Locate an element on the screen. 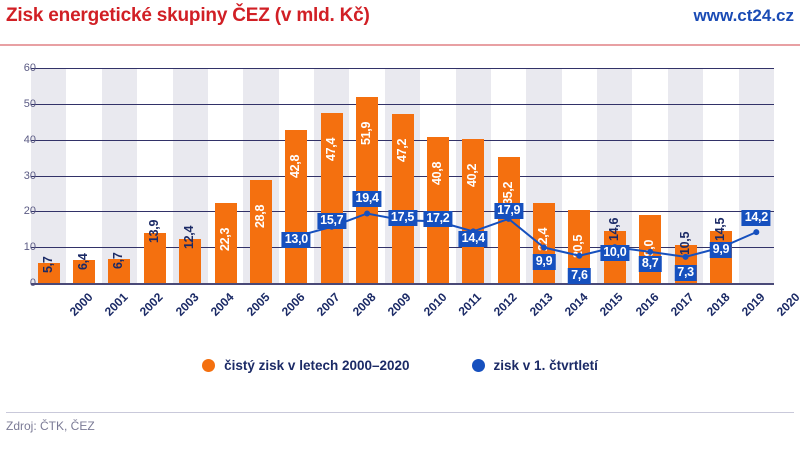  x-tick-label: 2002 is located at coordinates (152, 304).